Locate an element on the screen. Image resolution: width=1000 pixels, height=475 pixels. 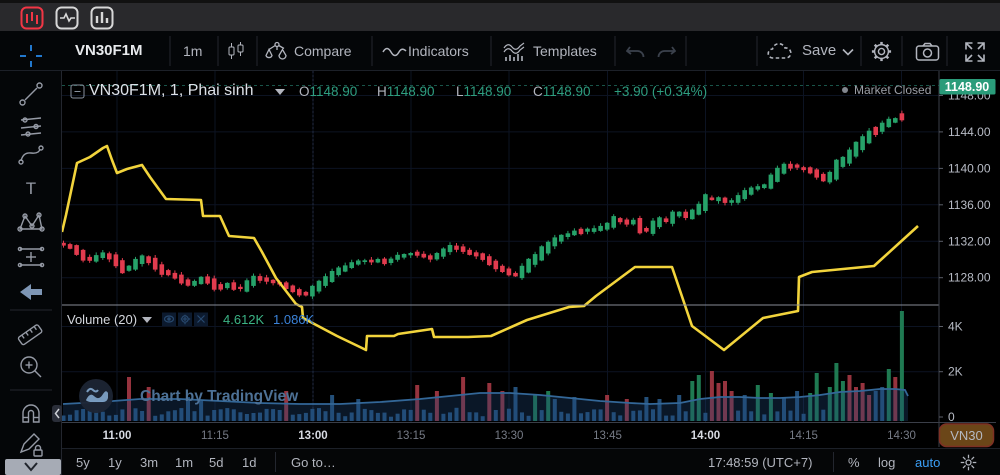
svg-text: 1140.00 is located at coordinates (969, 168).